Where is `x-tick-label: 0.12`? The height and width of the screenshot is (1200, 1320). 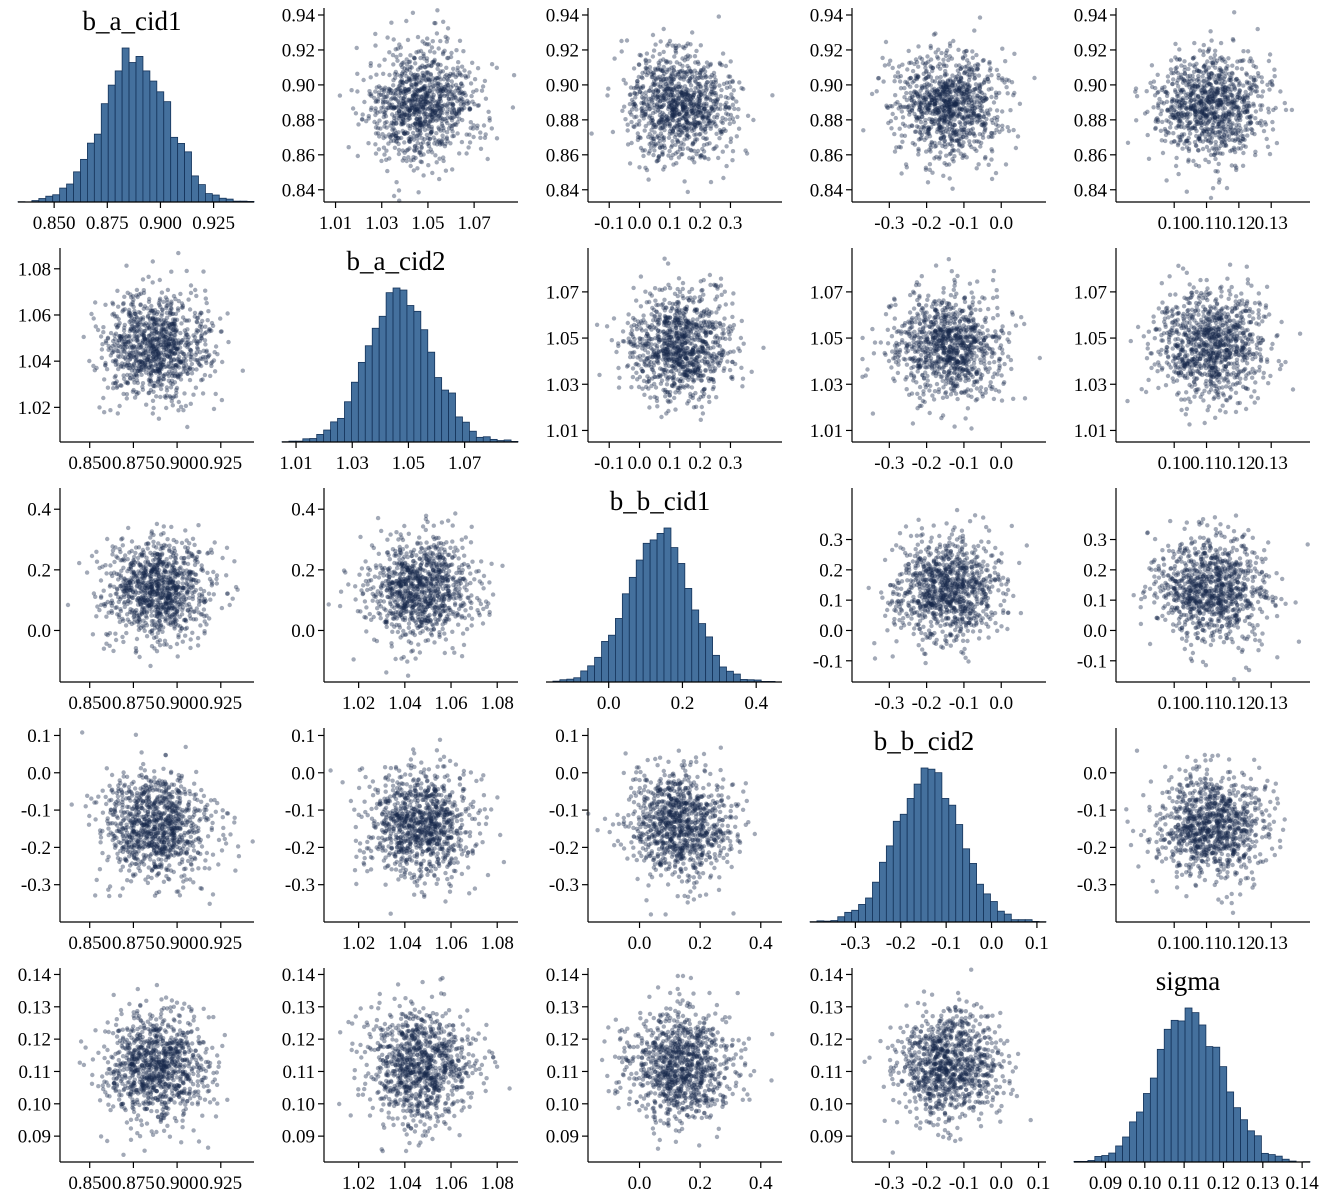 x-tick-label: 0.12 is located at coordinates (1238, 463).